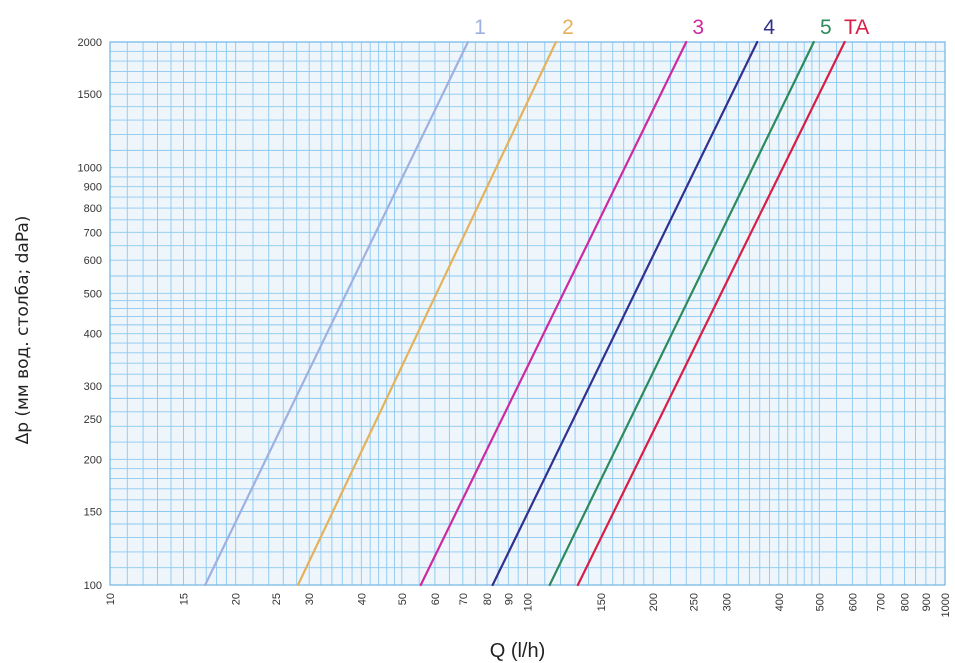  I want to click on y-tick-label: 500, so click(93, 294).